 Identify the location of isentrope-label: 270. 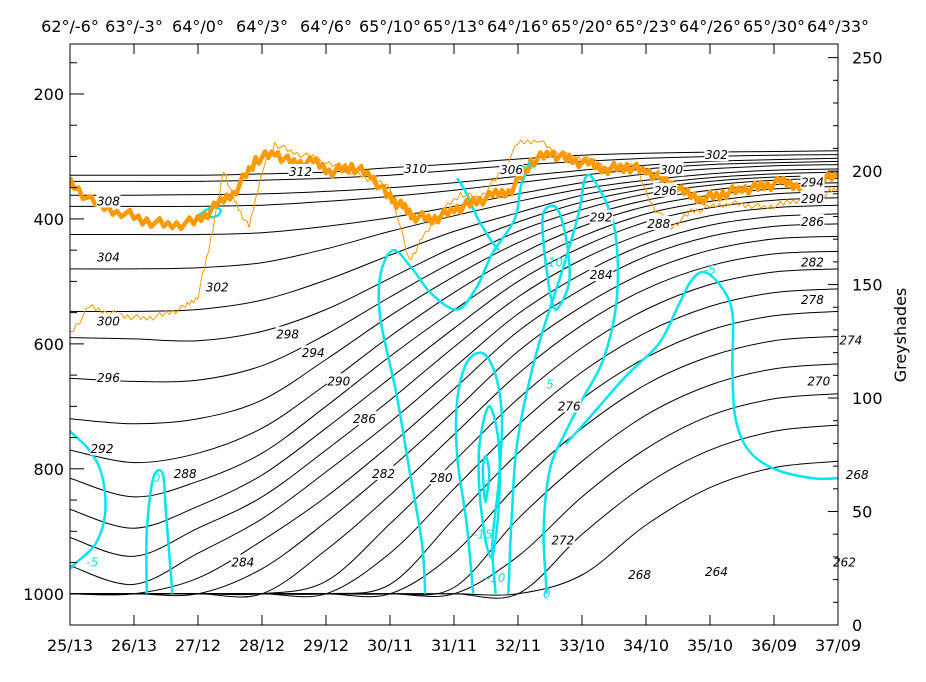
(818, 381).